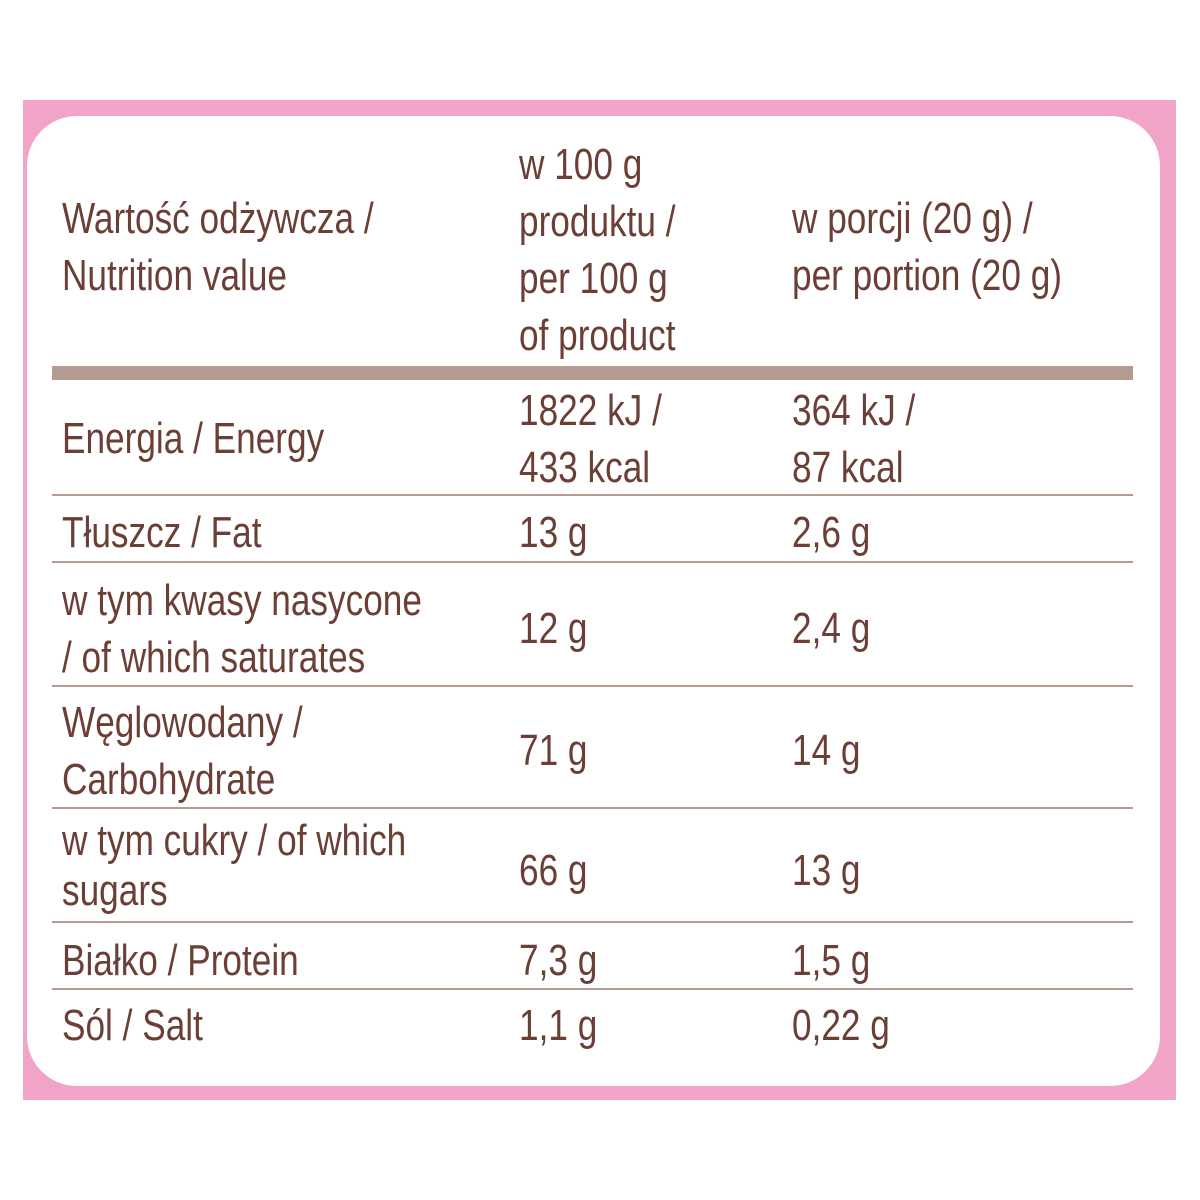  What do you see at coordinates (826, 750) in the screenshot?
I see `row-carbohydrate-portion: 14 g` at bounding box center [826, 750].